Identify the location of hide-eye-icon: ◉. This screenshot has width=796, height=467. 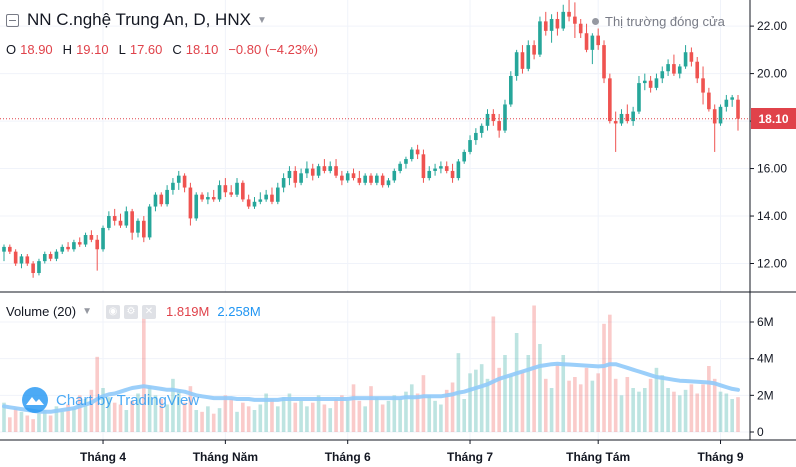
(113, 311).